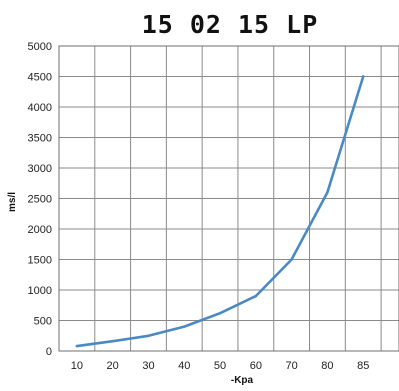 The width and height of the screenshot is (399, 391). Describe the element at coordinates (40, 169) in the screenshot. I see `y-tick-label: 3000` at that location.